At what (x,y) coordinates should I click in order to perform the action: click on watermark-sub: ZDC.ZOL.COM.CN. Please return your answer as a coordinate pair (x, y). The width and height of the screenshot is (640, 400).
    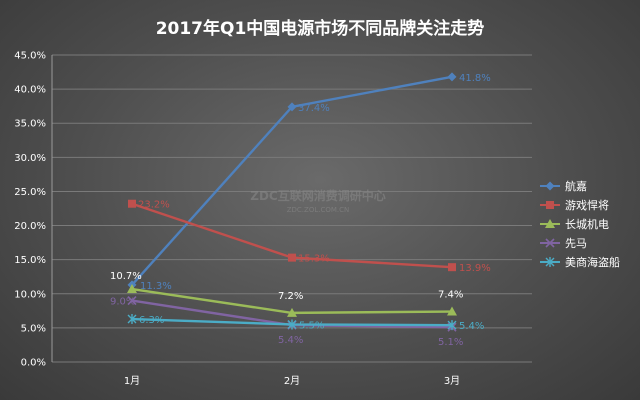
    Looking at the image, I should click on (318, 210).